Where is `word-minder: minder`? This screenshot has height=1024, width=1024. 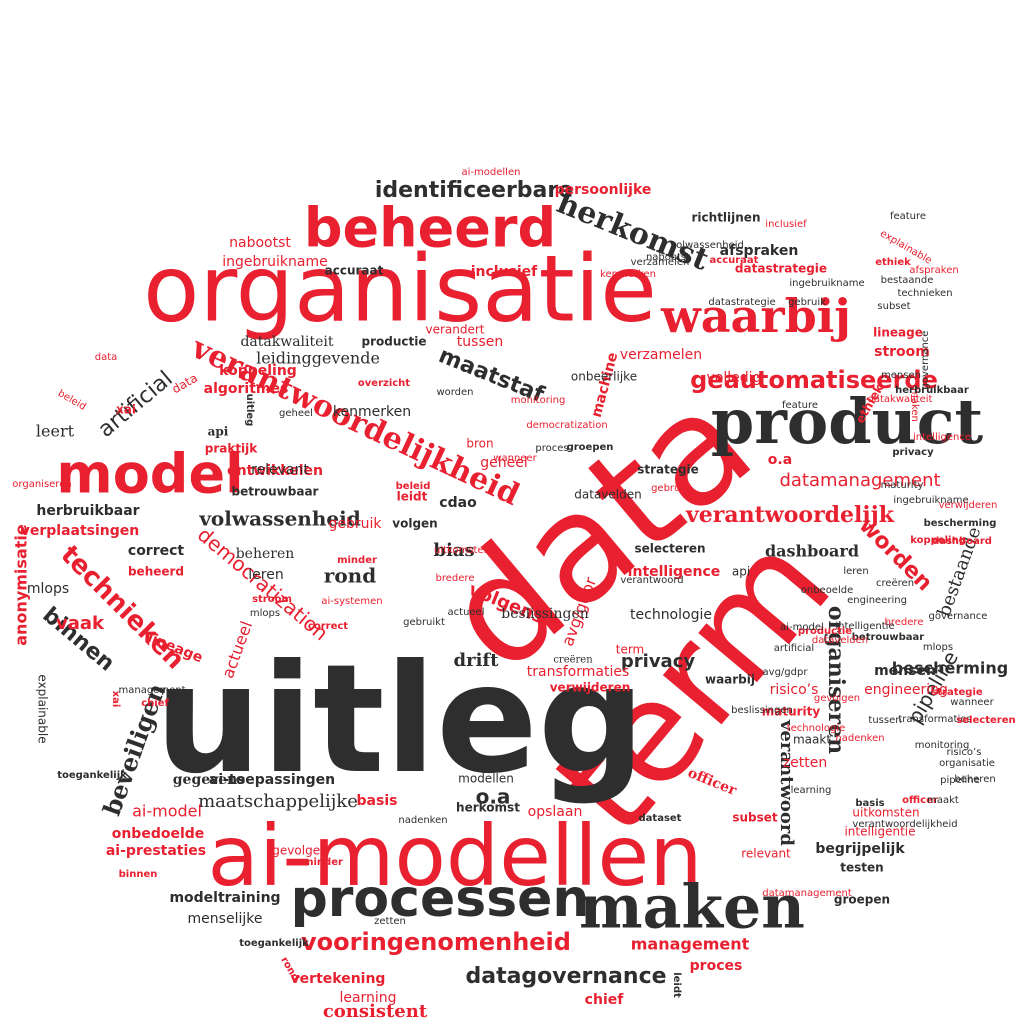 word-minder: minder is located at coordinates (323, 862).